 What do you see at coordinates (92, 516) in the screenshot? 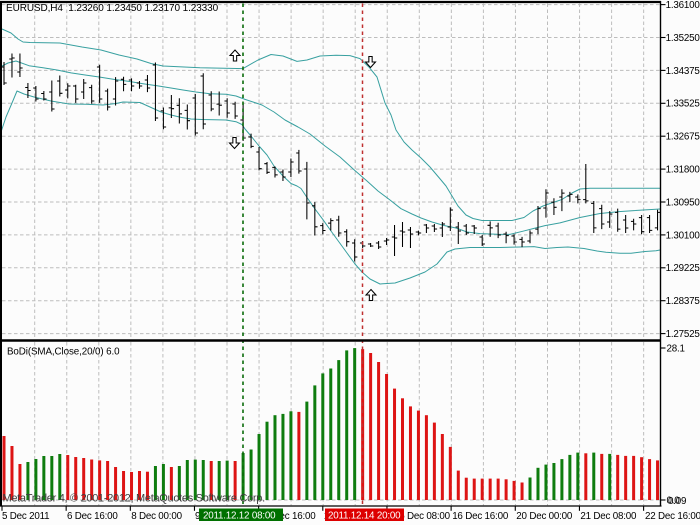
I see `svg-text: 6 Dec 16:00` at bounding box center [92, 516].